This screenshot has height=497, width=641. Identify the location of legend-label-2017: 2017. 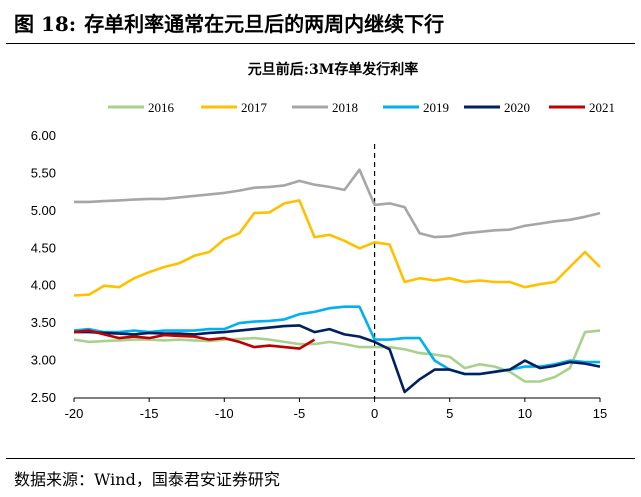
(254, 107).